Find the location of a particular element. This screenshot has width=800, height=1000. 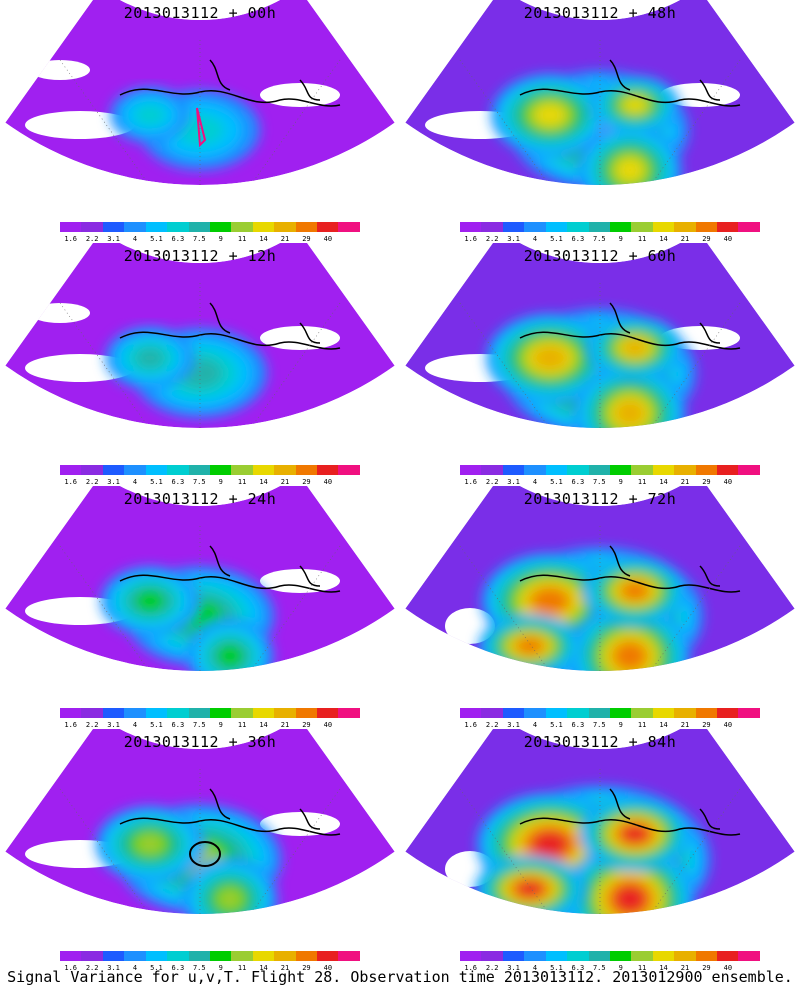

colorbar-label: 7.5 is located at coordinates (599, 725).